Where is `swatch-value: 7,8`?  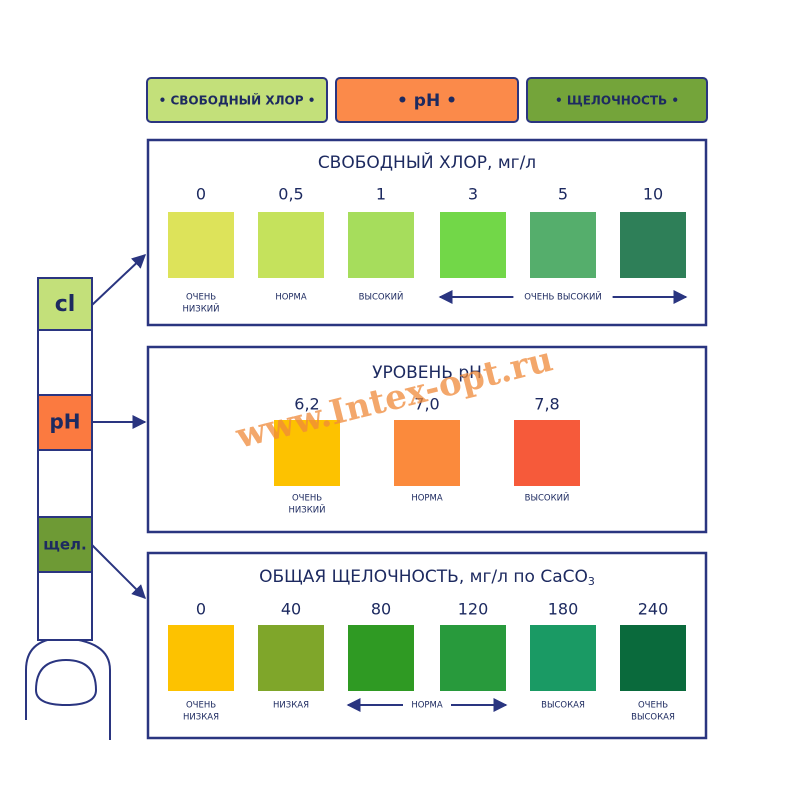 swatch-value: 7,8 is located at coordinates (546, 404).